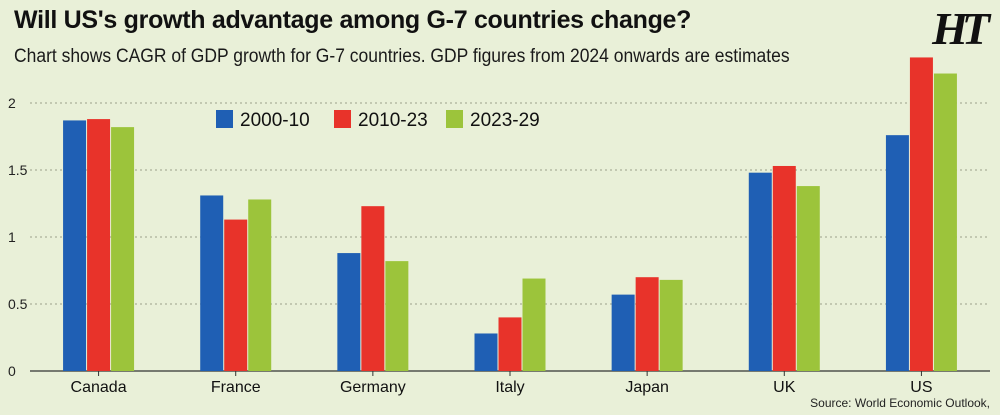 The height and width of the screenshot is (415, 1000). What do you see at coordinates (99, 387) in the screenshot?
I see `x-tick-label: Canada` at bounding box center [99, 387].